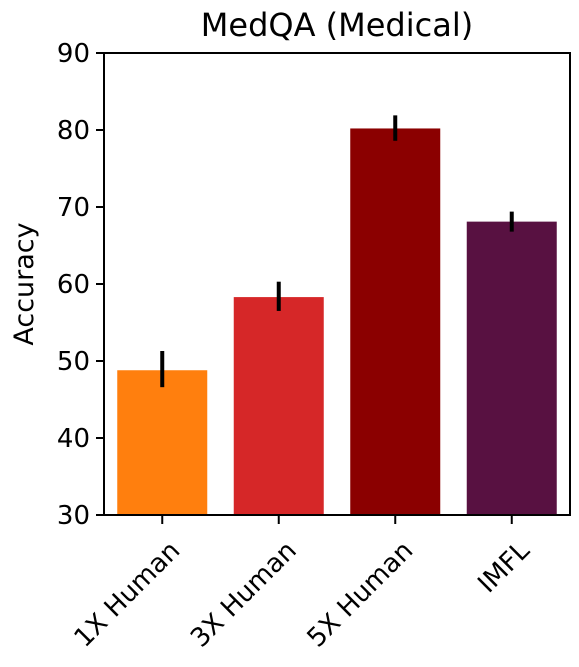  I want to click on x-tick-label: 3X Human, so click(244, 595).